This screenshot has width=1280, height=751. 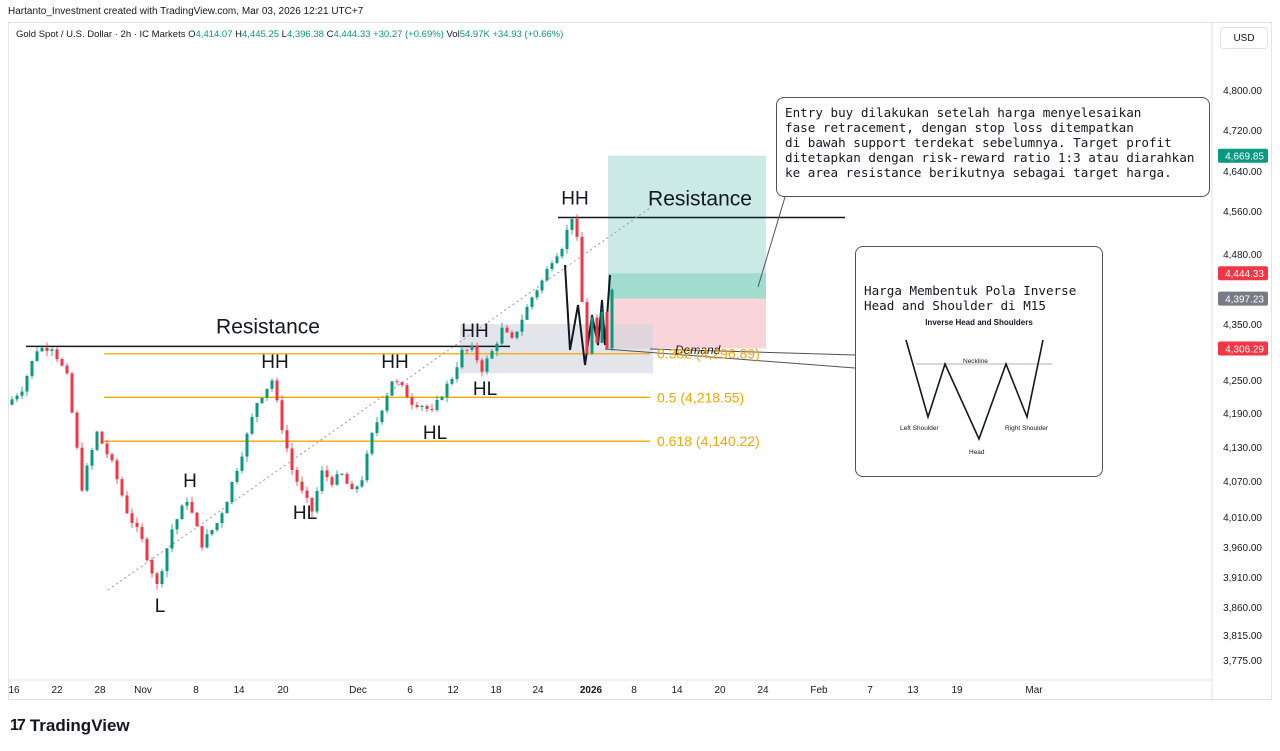 I want to click on currency-button: USD, so click(x=1244, y=38).